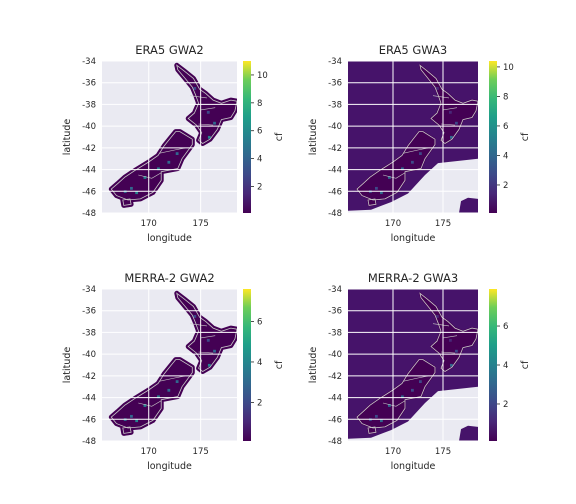 This screenshot has height=504, width=576. Describe the element at coordinates (259, 104) in the screenshot. I see `colorbar-tick-label: 8` at that location.